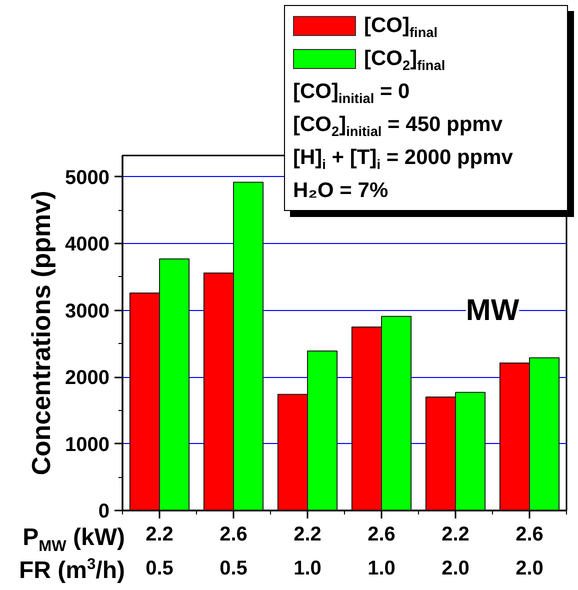  Describe the element at coordinates (87, 311) in the screenshot. I see `y-tick-label: 3000` at that location.